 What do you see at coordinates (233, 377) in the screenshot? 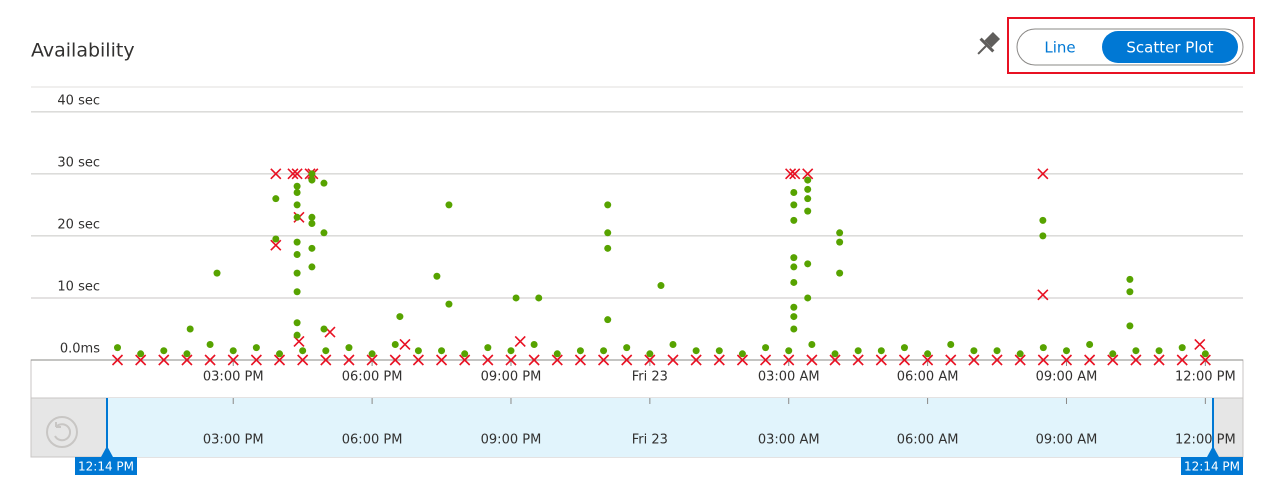
I see `x-tick-label: 03:00 PM` at bounding box center [233, 377].